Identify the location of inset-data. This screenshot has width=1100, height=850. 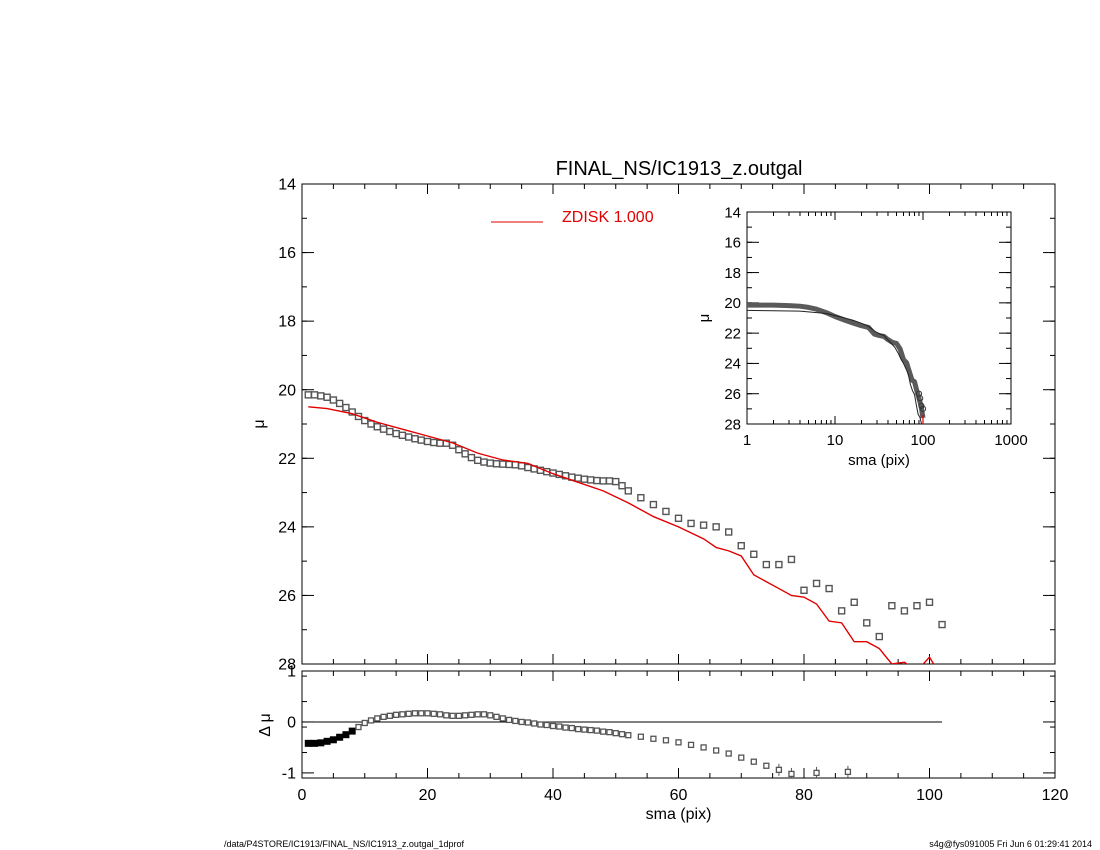
(837, 363).